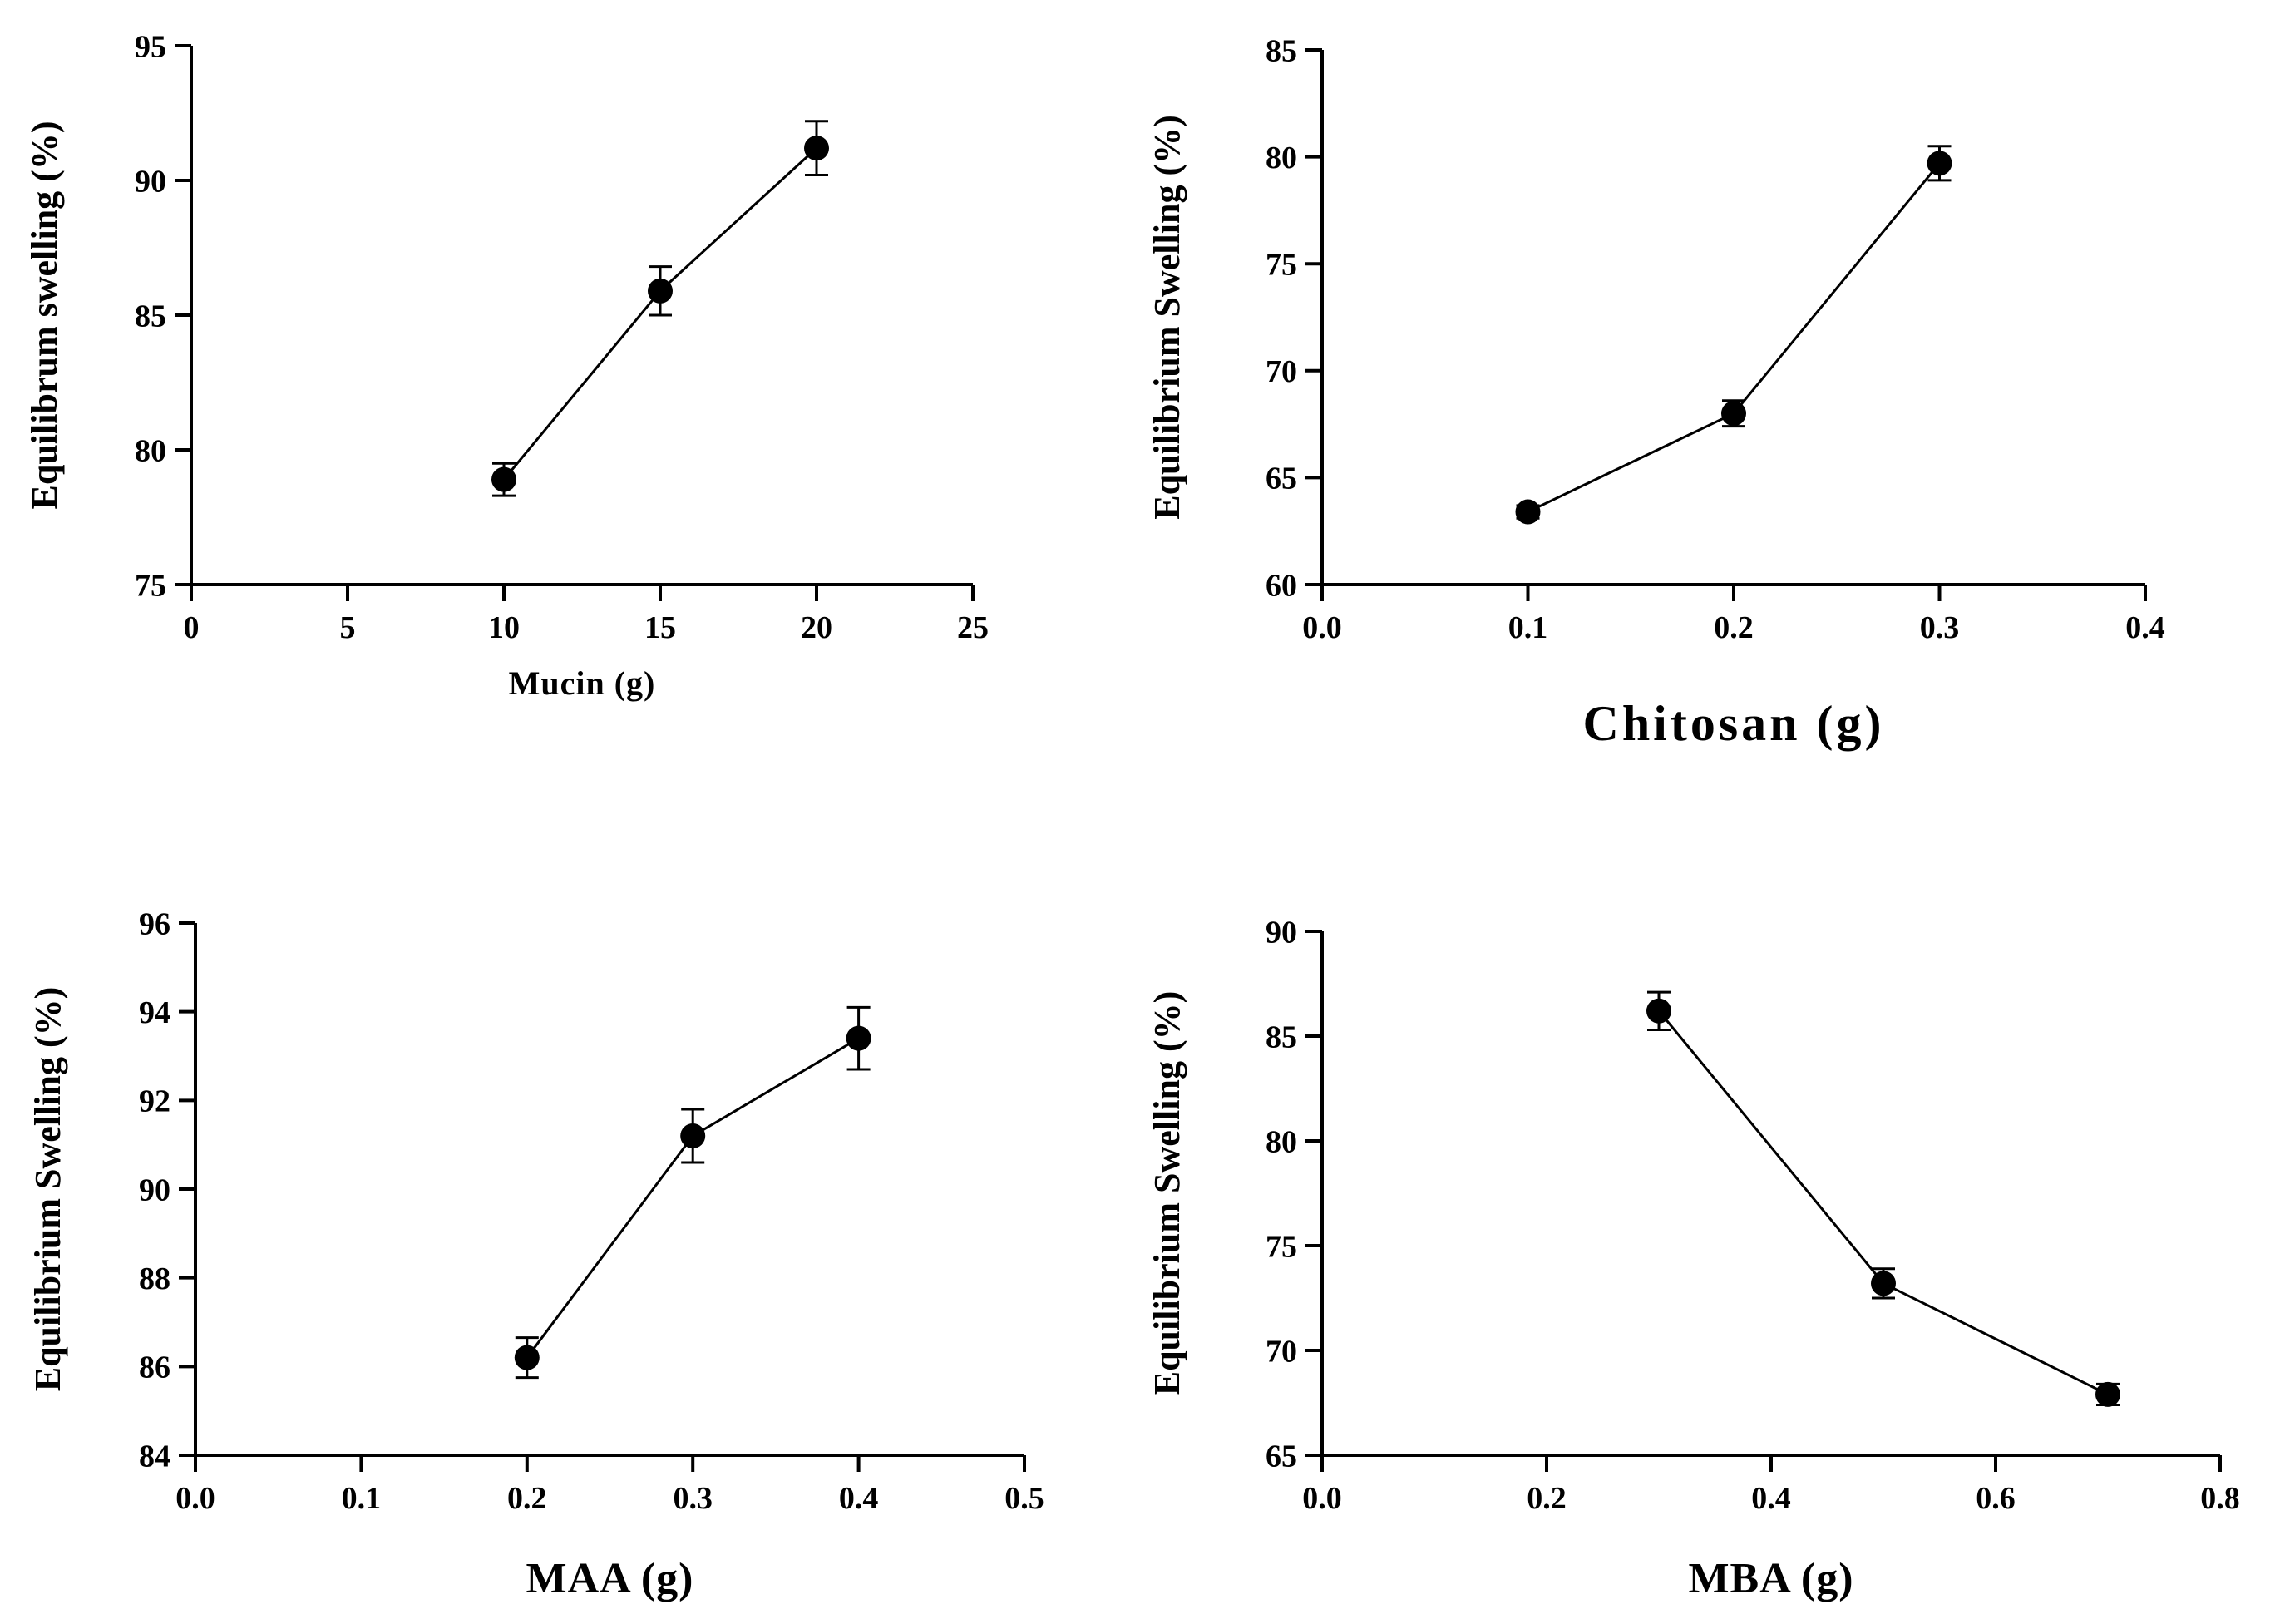 This screenshot has height=1624, width=2280. I want to click on y-tick-label: 95, so click(150, 46).